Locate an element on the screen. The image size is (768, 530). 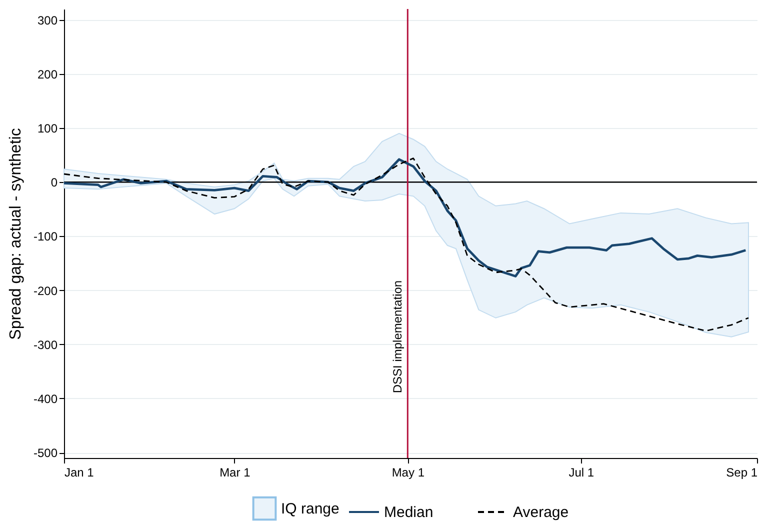
y-tick-label: -500 is located at coordinates (45, 453).